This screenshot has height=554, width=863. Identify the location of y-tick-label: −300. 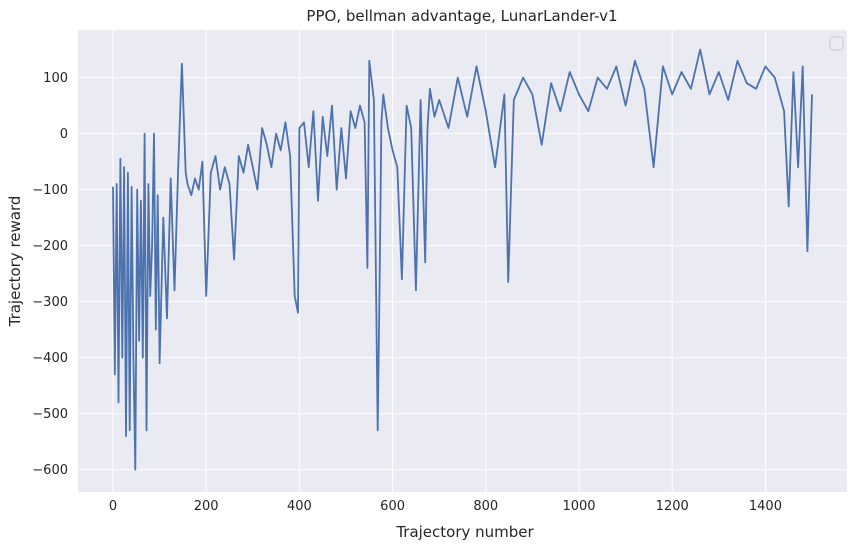
(50, 302).